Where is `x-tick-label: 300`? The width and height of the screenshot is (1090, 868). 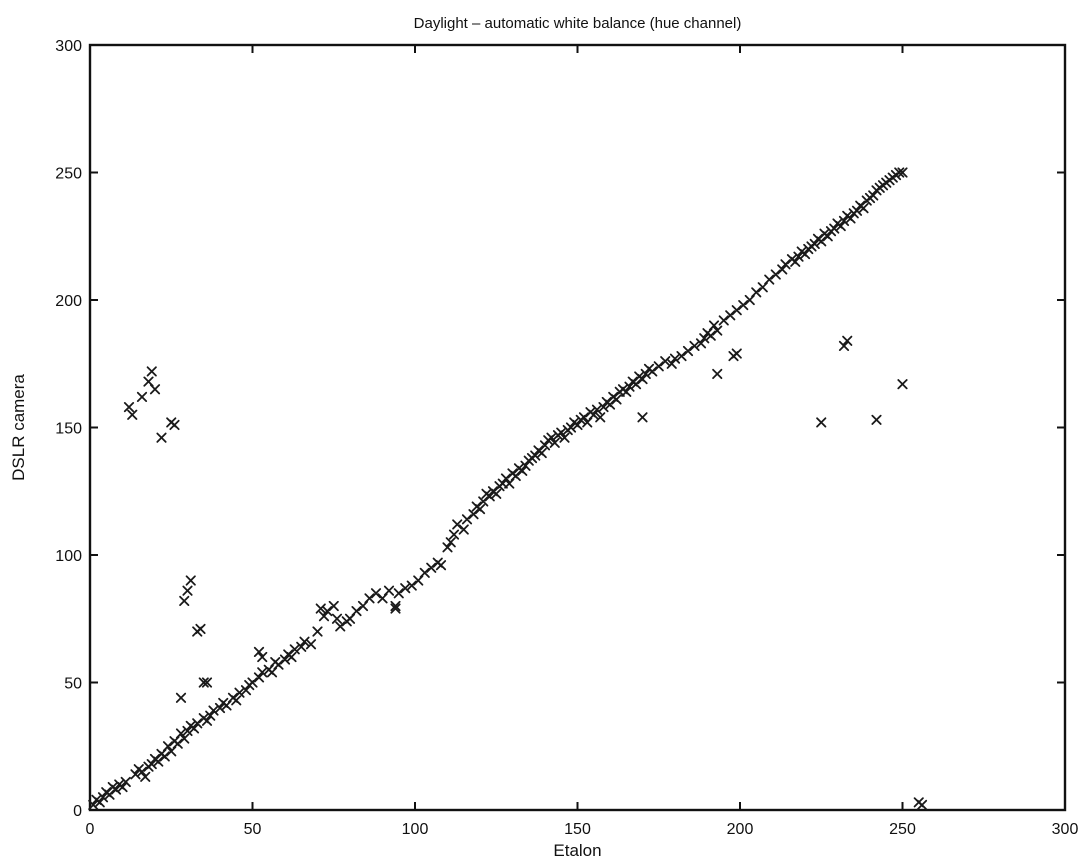
x-tick-label: 300 is located at coordinates (1065, 829).